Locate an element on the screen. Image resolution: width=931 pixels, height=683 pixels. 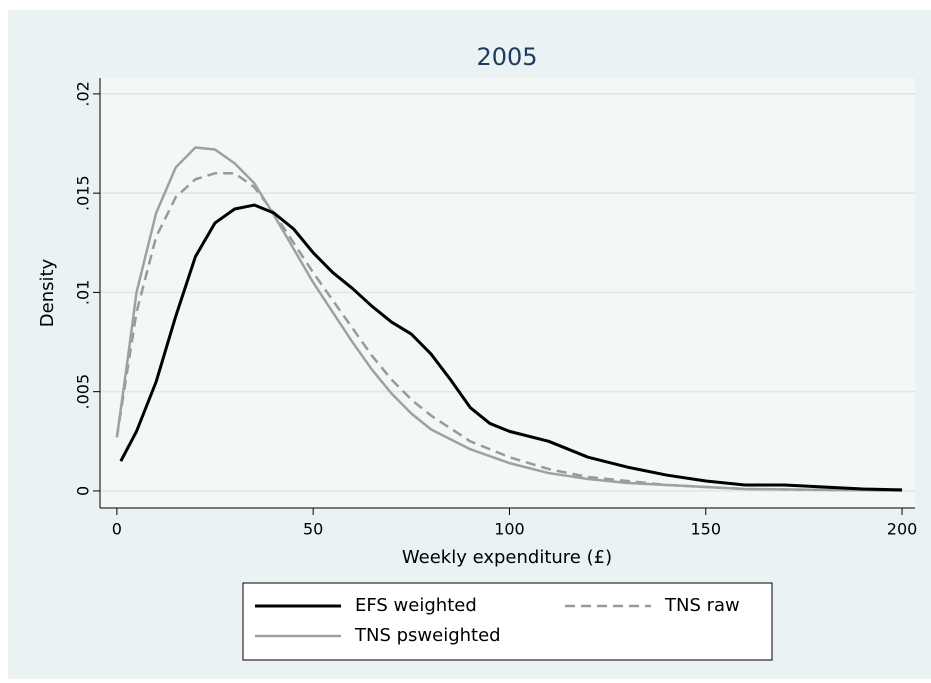
legend-label: EFS weighted is located at coordinates (416, 605).